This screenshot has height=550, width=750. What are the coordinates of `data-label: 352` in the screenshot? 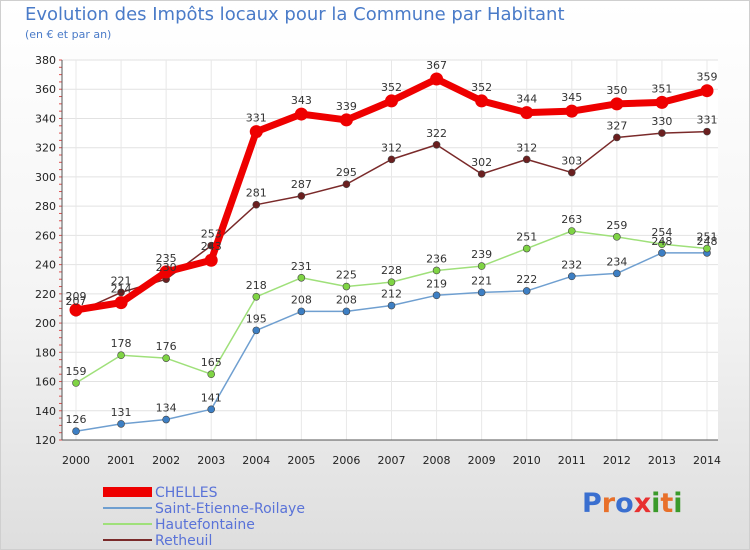 It's located at (481, 87).